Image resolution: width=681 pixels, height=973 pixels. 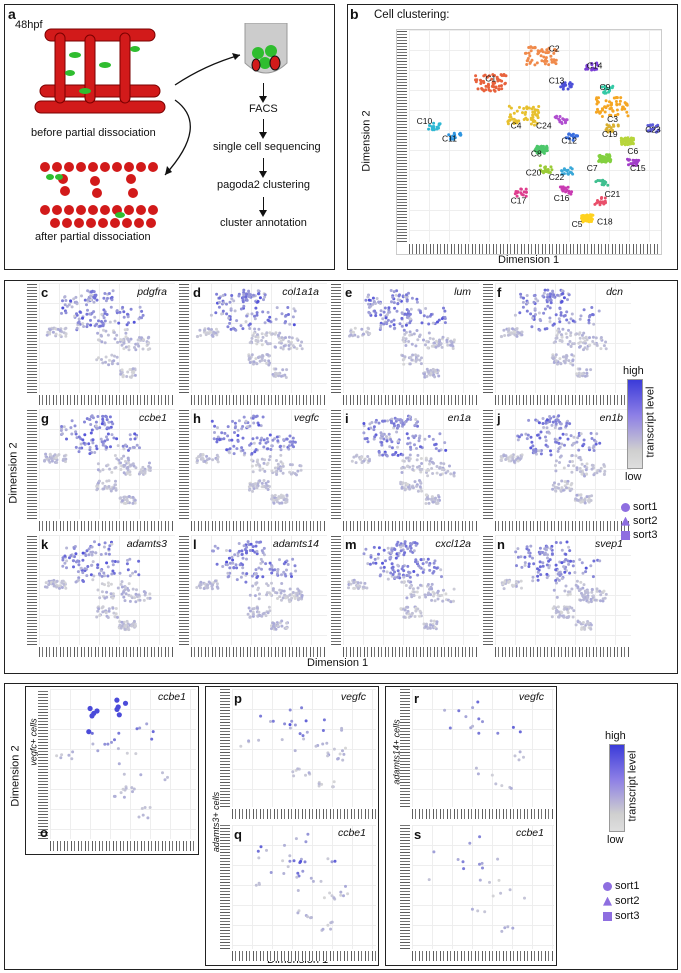 I want to click on legend-low: low, so click(x=633, y=477).